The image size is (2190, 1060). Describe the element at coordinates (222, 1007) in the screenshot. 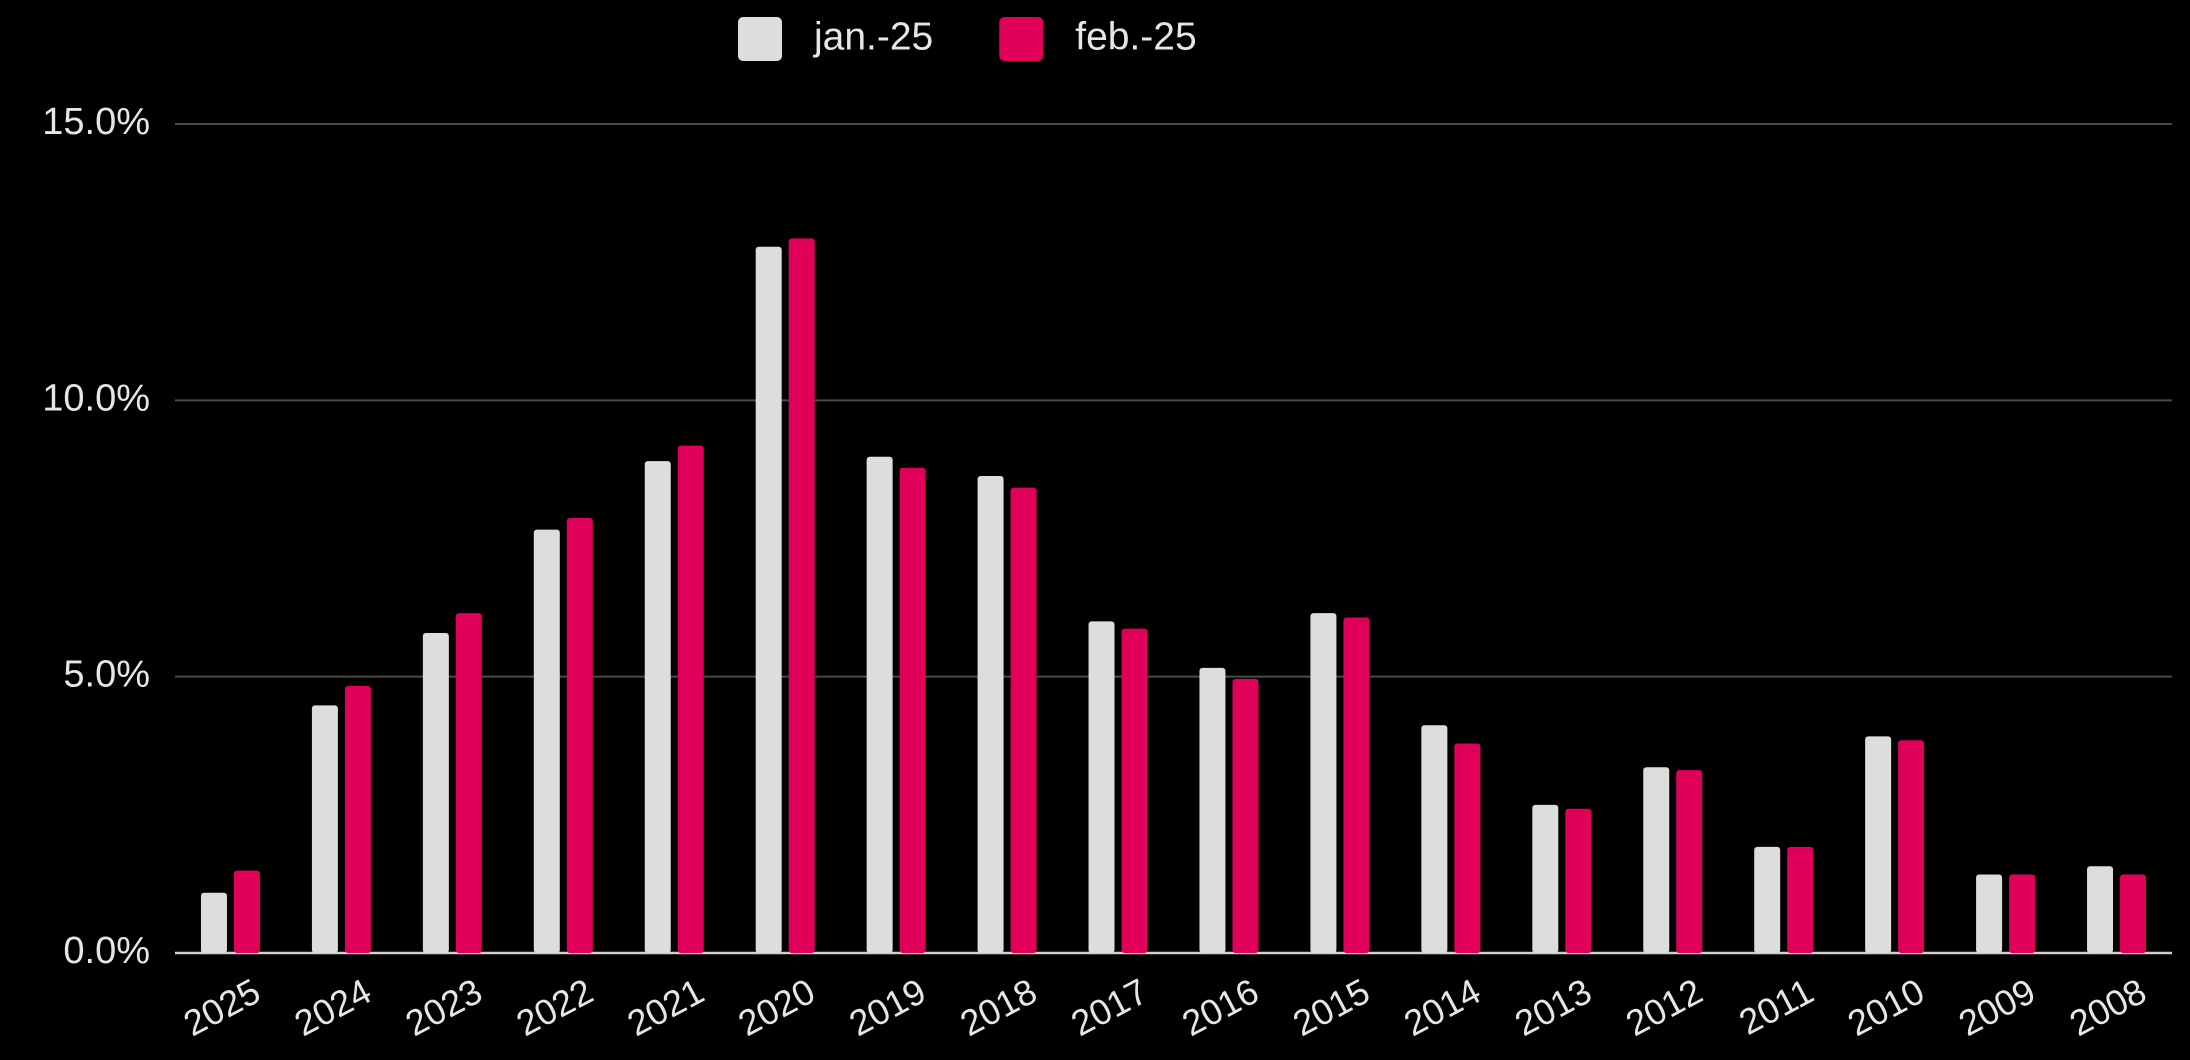

I see `x-tick-label: 2025` at that location.